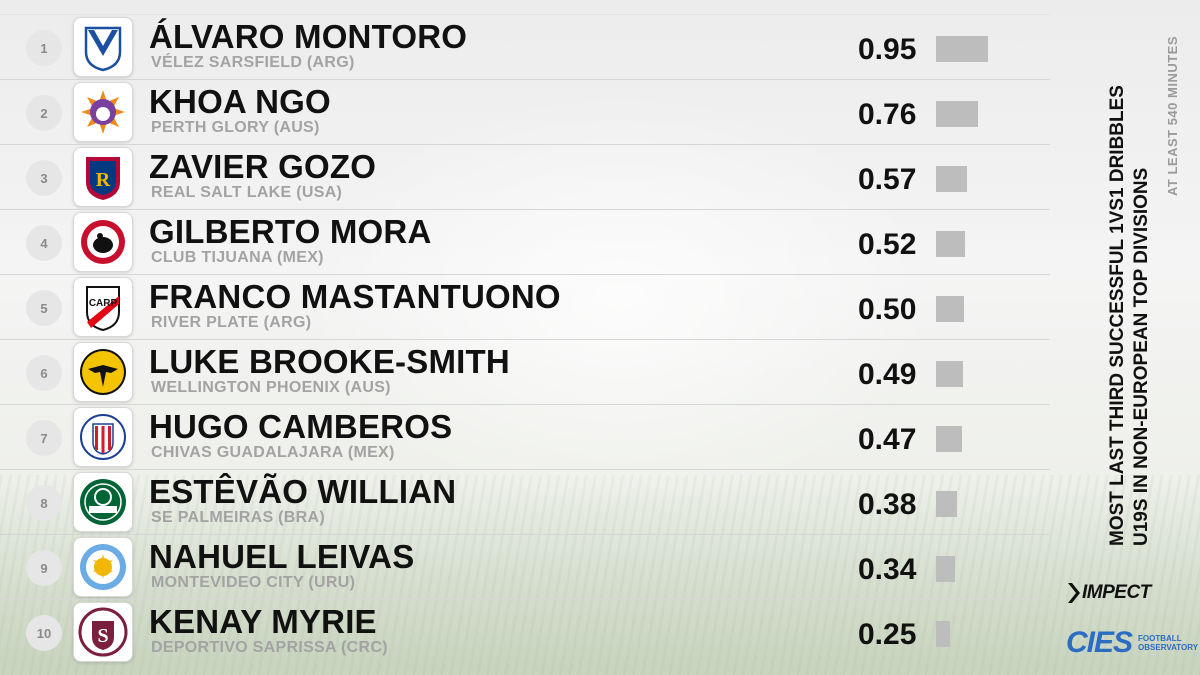 The height and width of the screenshot is (675, 1200). I want to click on value-label: 0.47, so click(887, 439).